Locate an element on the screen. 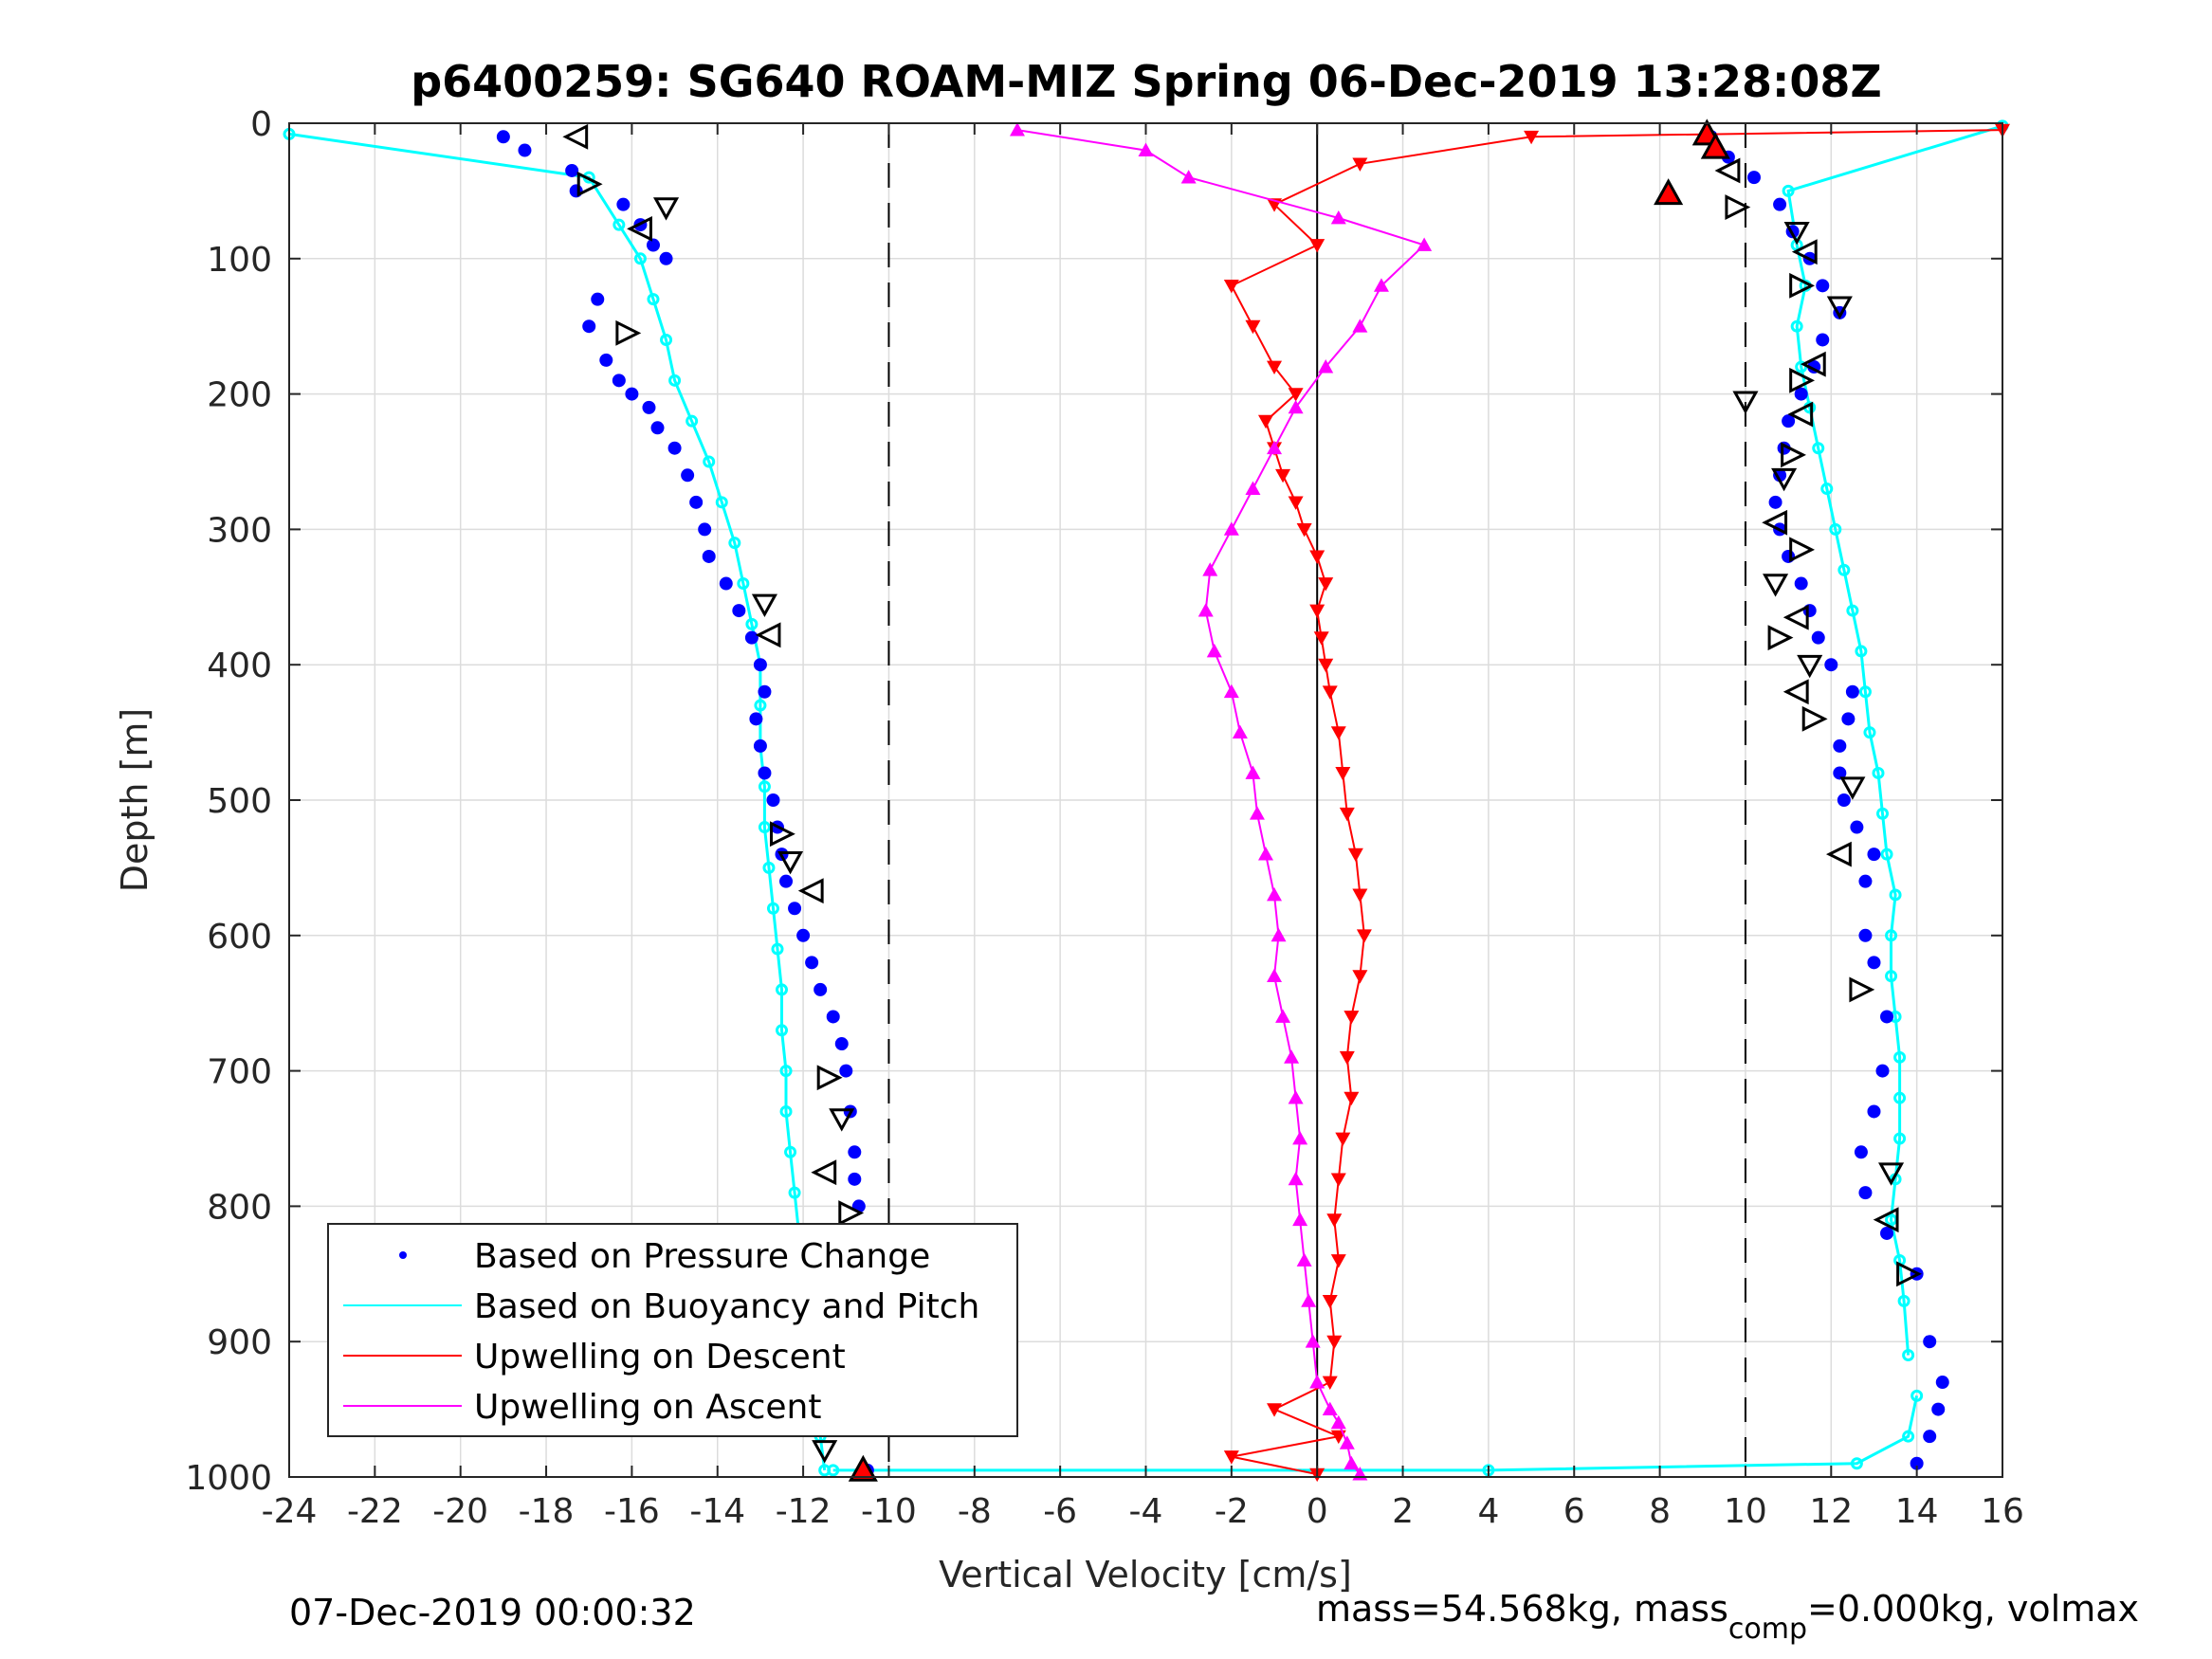 The height and width of the screenshot is (1659, 2212). y-axis-label: Depth [m] is located at coordinates (134, 800).